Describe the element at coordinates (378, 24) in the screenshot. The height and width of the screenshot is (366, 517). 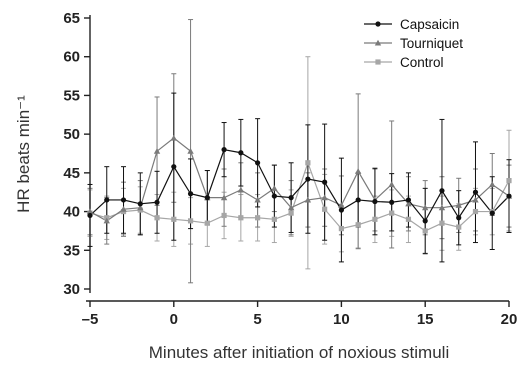
I see `capsaicin-legend-marker` at that location.